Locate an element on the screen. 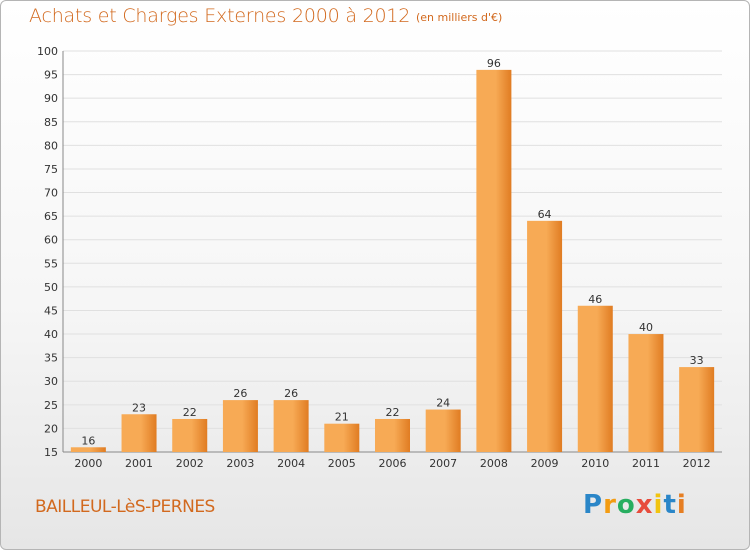  logo-letter: o is located at coordinates (626, 505).